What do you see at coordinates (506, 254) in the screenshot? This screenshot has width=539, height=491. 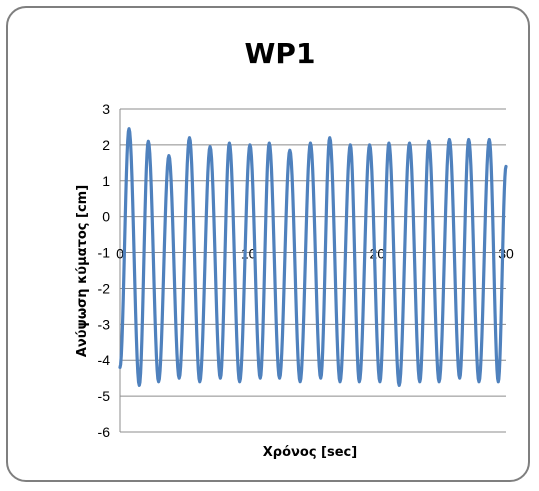 I see `x-tick-label: 30` at bounding box center [506, 254].